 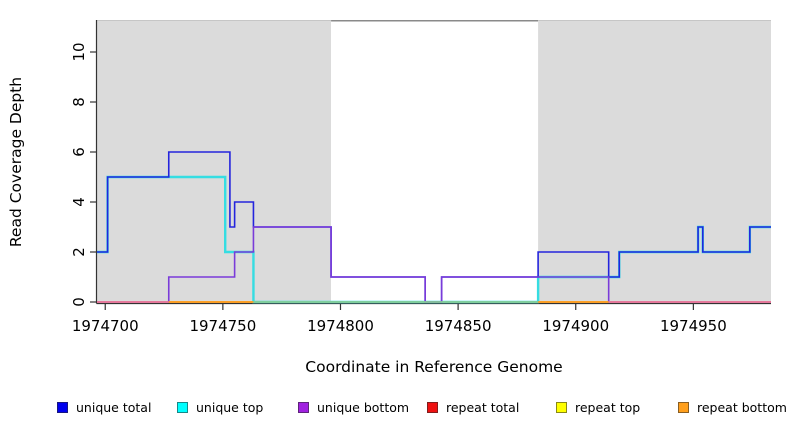 I want to click on x-tick-label: 1974750, so click(x=222, y=326).